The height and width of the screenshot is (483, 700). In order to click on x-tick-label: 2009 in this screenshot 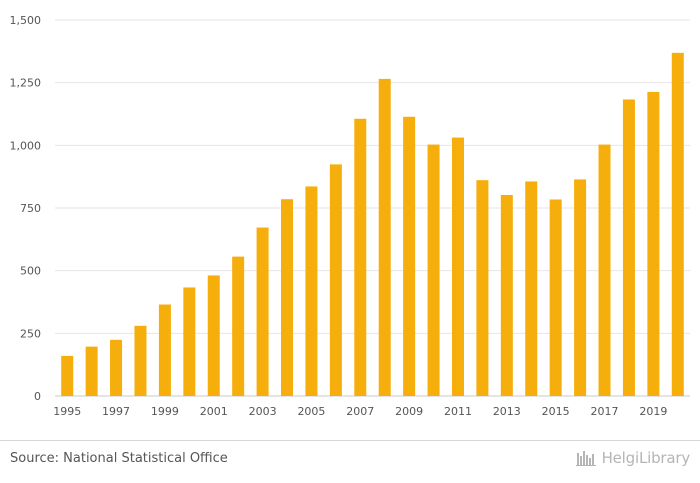, I will do `click(409, 411)`.